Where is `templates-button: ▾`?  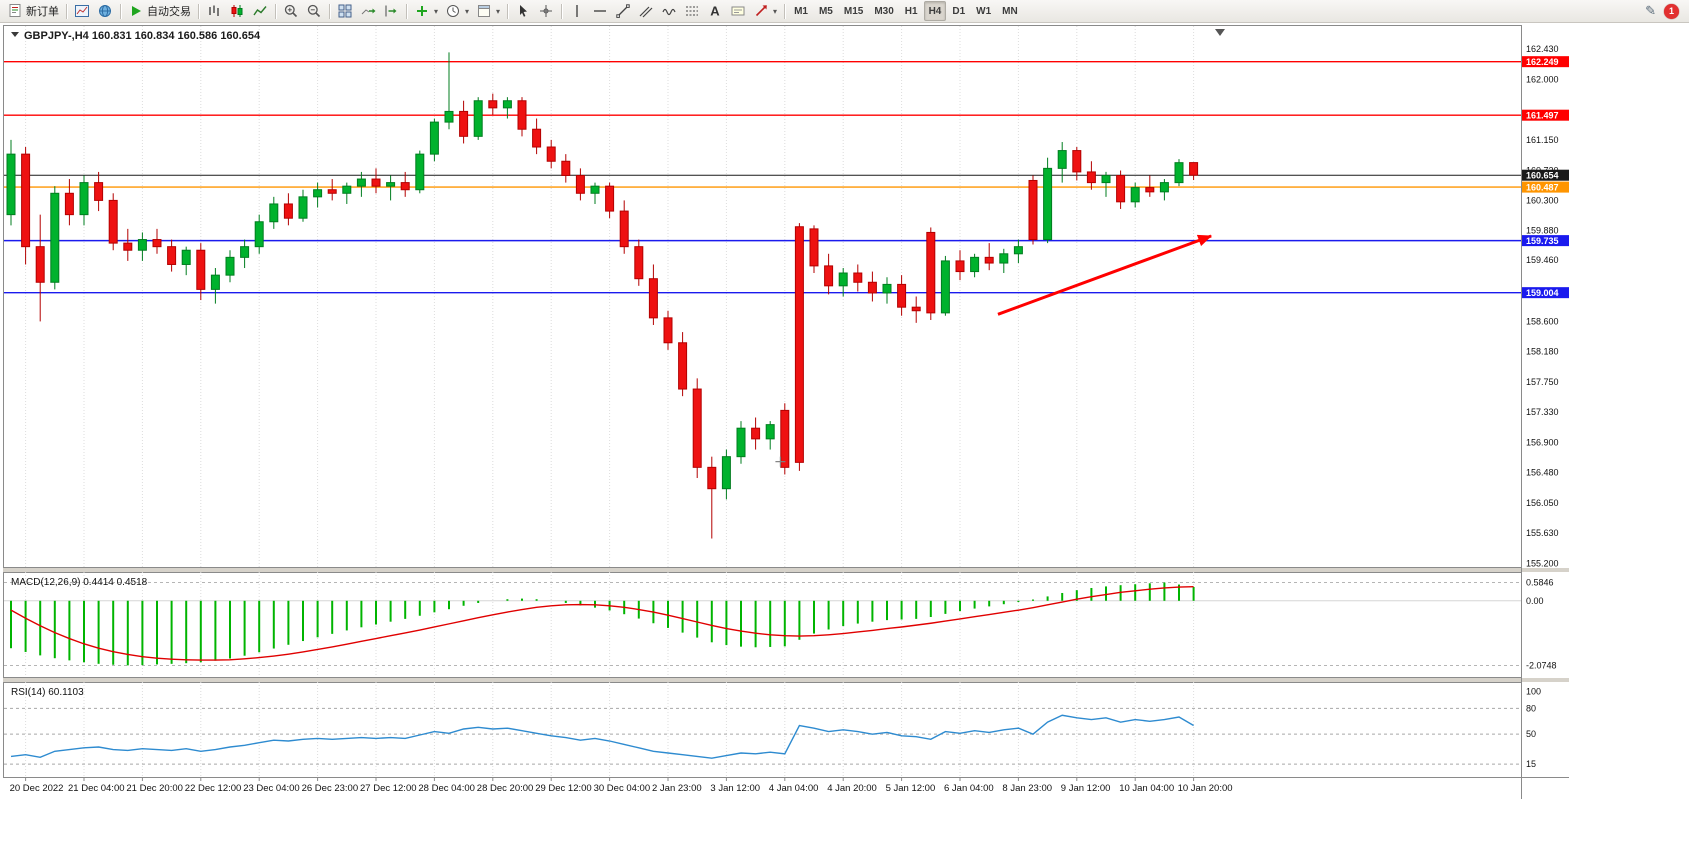
templates-button: ▾ is located at coordinates (488, 11).